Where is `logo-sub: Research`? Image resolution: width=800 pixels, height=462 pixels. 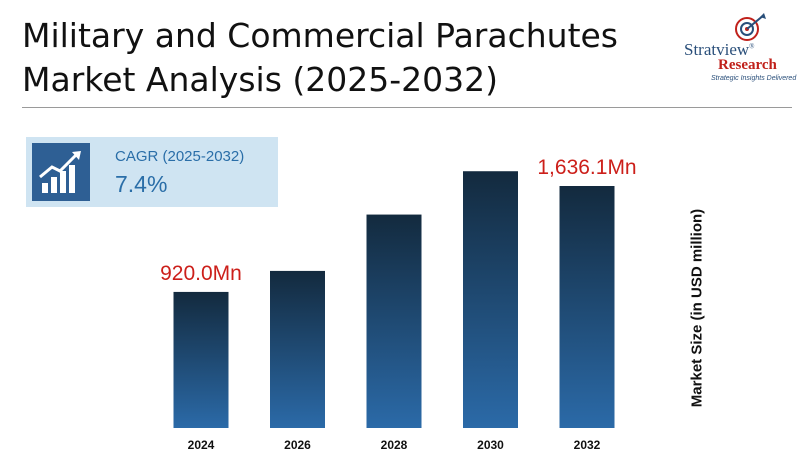
logo-sub: Research is located at coordinates (747, 65).